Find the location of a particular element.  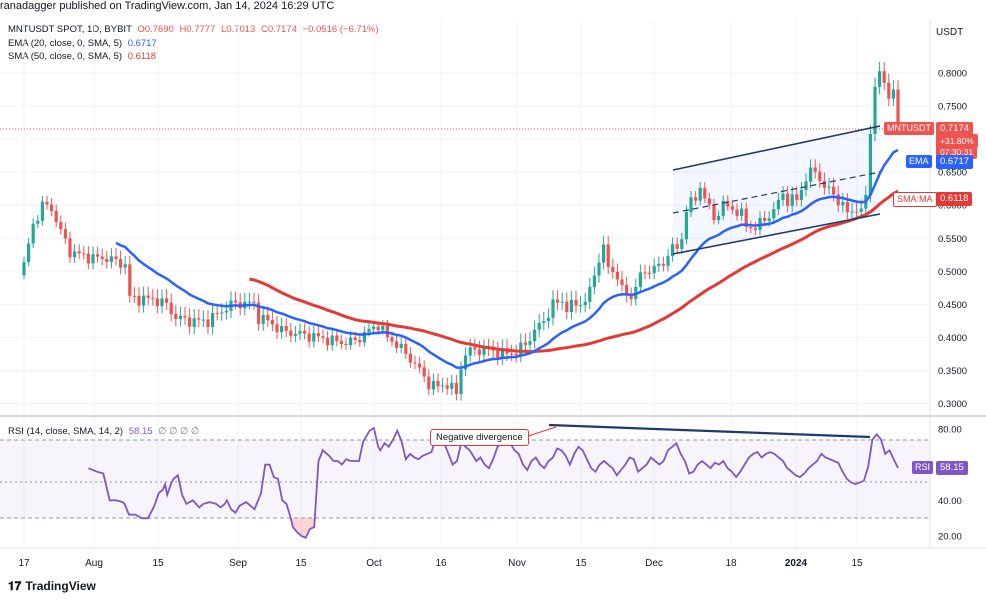

sma-badge: 0.6118 is located at coordinates (954, 199).